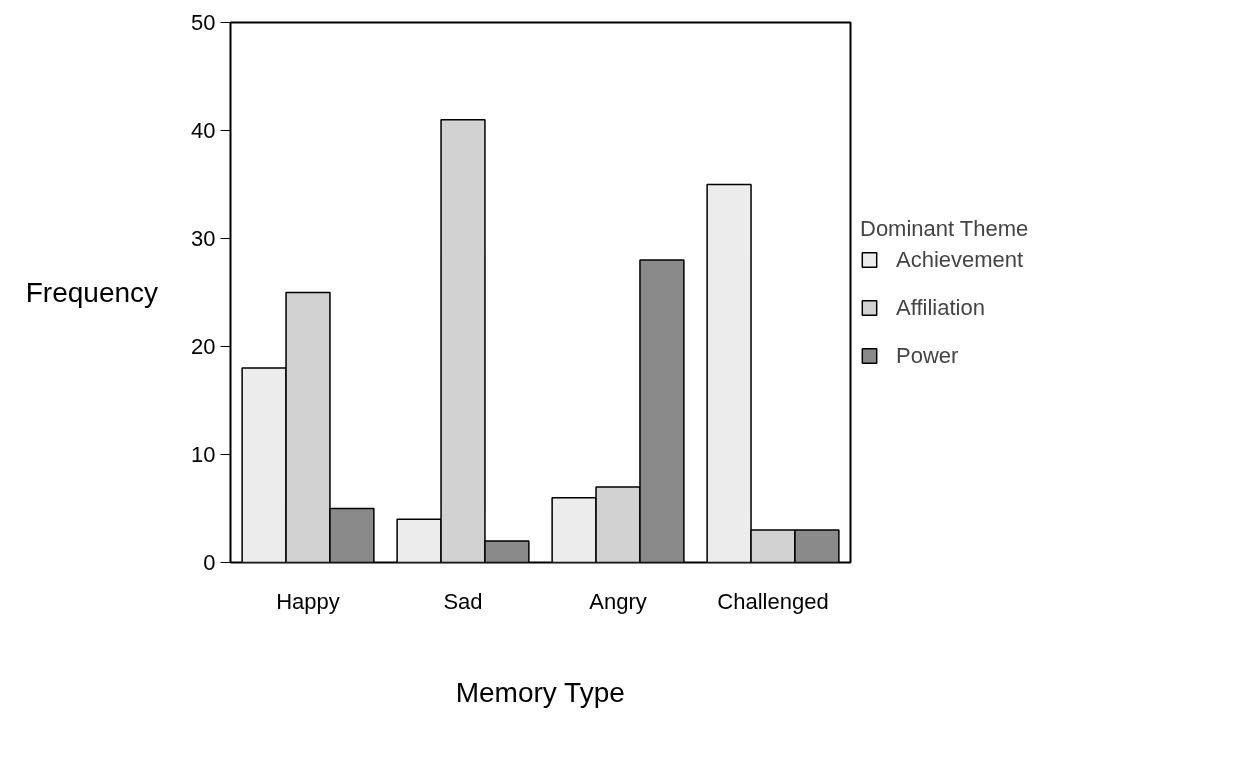  What do you see at coordinates (308, 601) in the screenshot?
I see `x-tick-label: Happy` at bounding box center [308, 601].